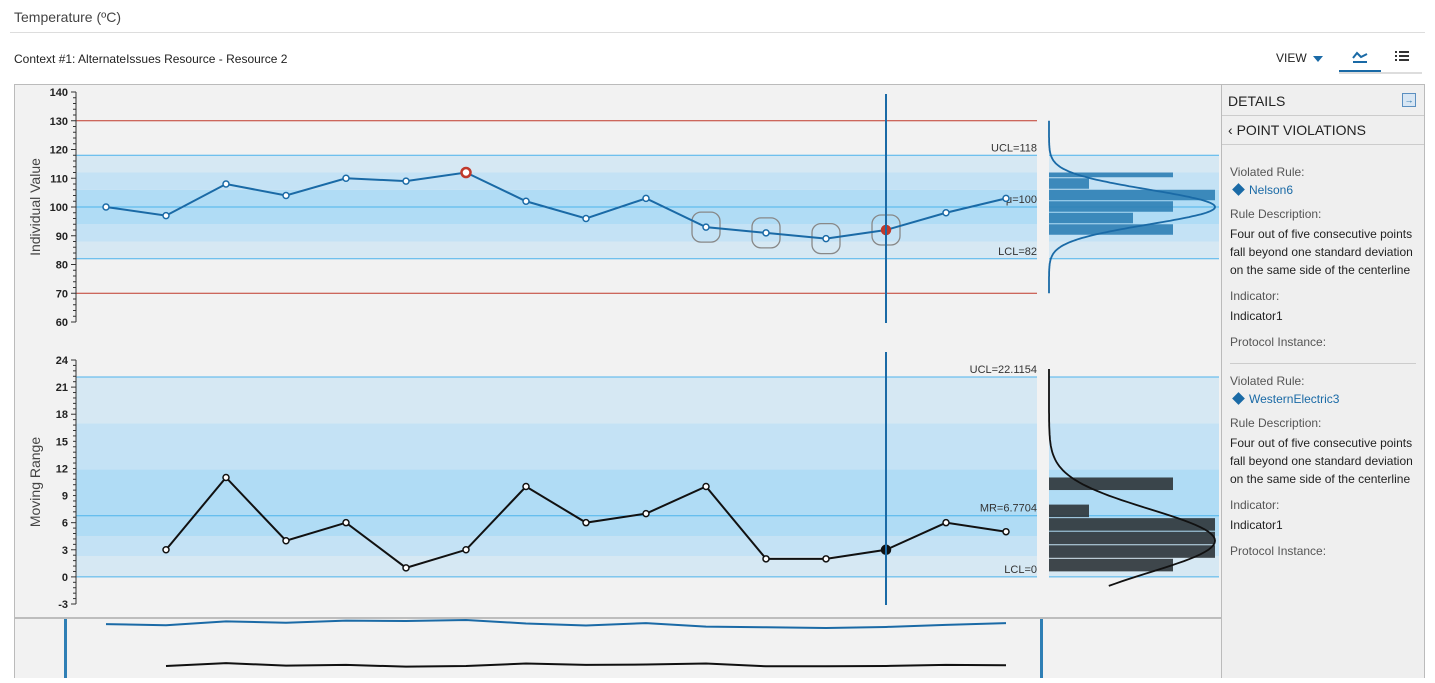 The height and width of the screenshot is (683, 1435). Describe the element at coordinates (1291, 58) in the screenshot. I see `view-label: VIEW` at that location.